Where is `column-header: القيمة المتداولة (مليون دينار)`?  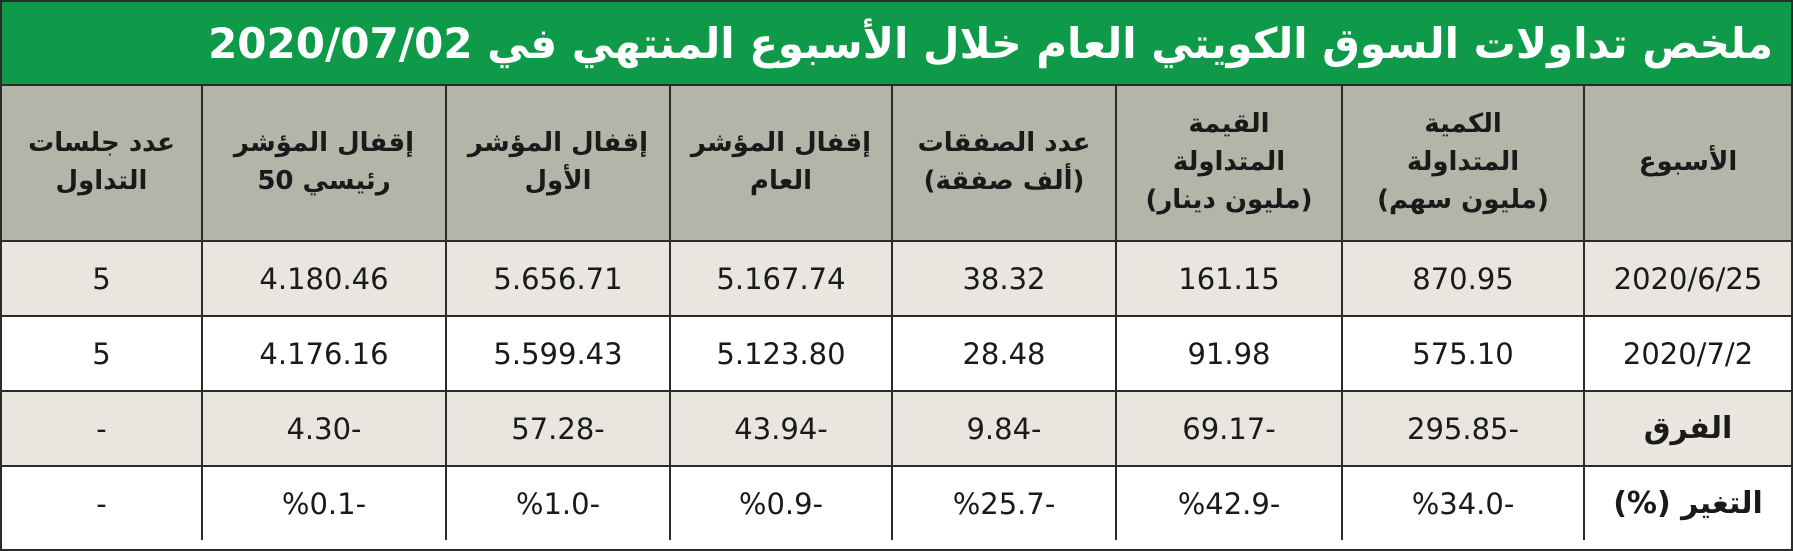 column-header: القيمة المتداولة (مليون دينار) is located at coordinates (1229, 164).